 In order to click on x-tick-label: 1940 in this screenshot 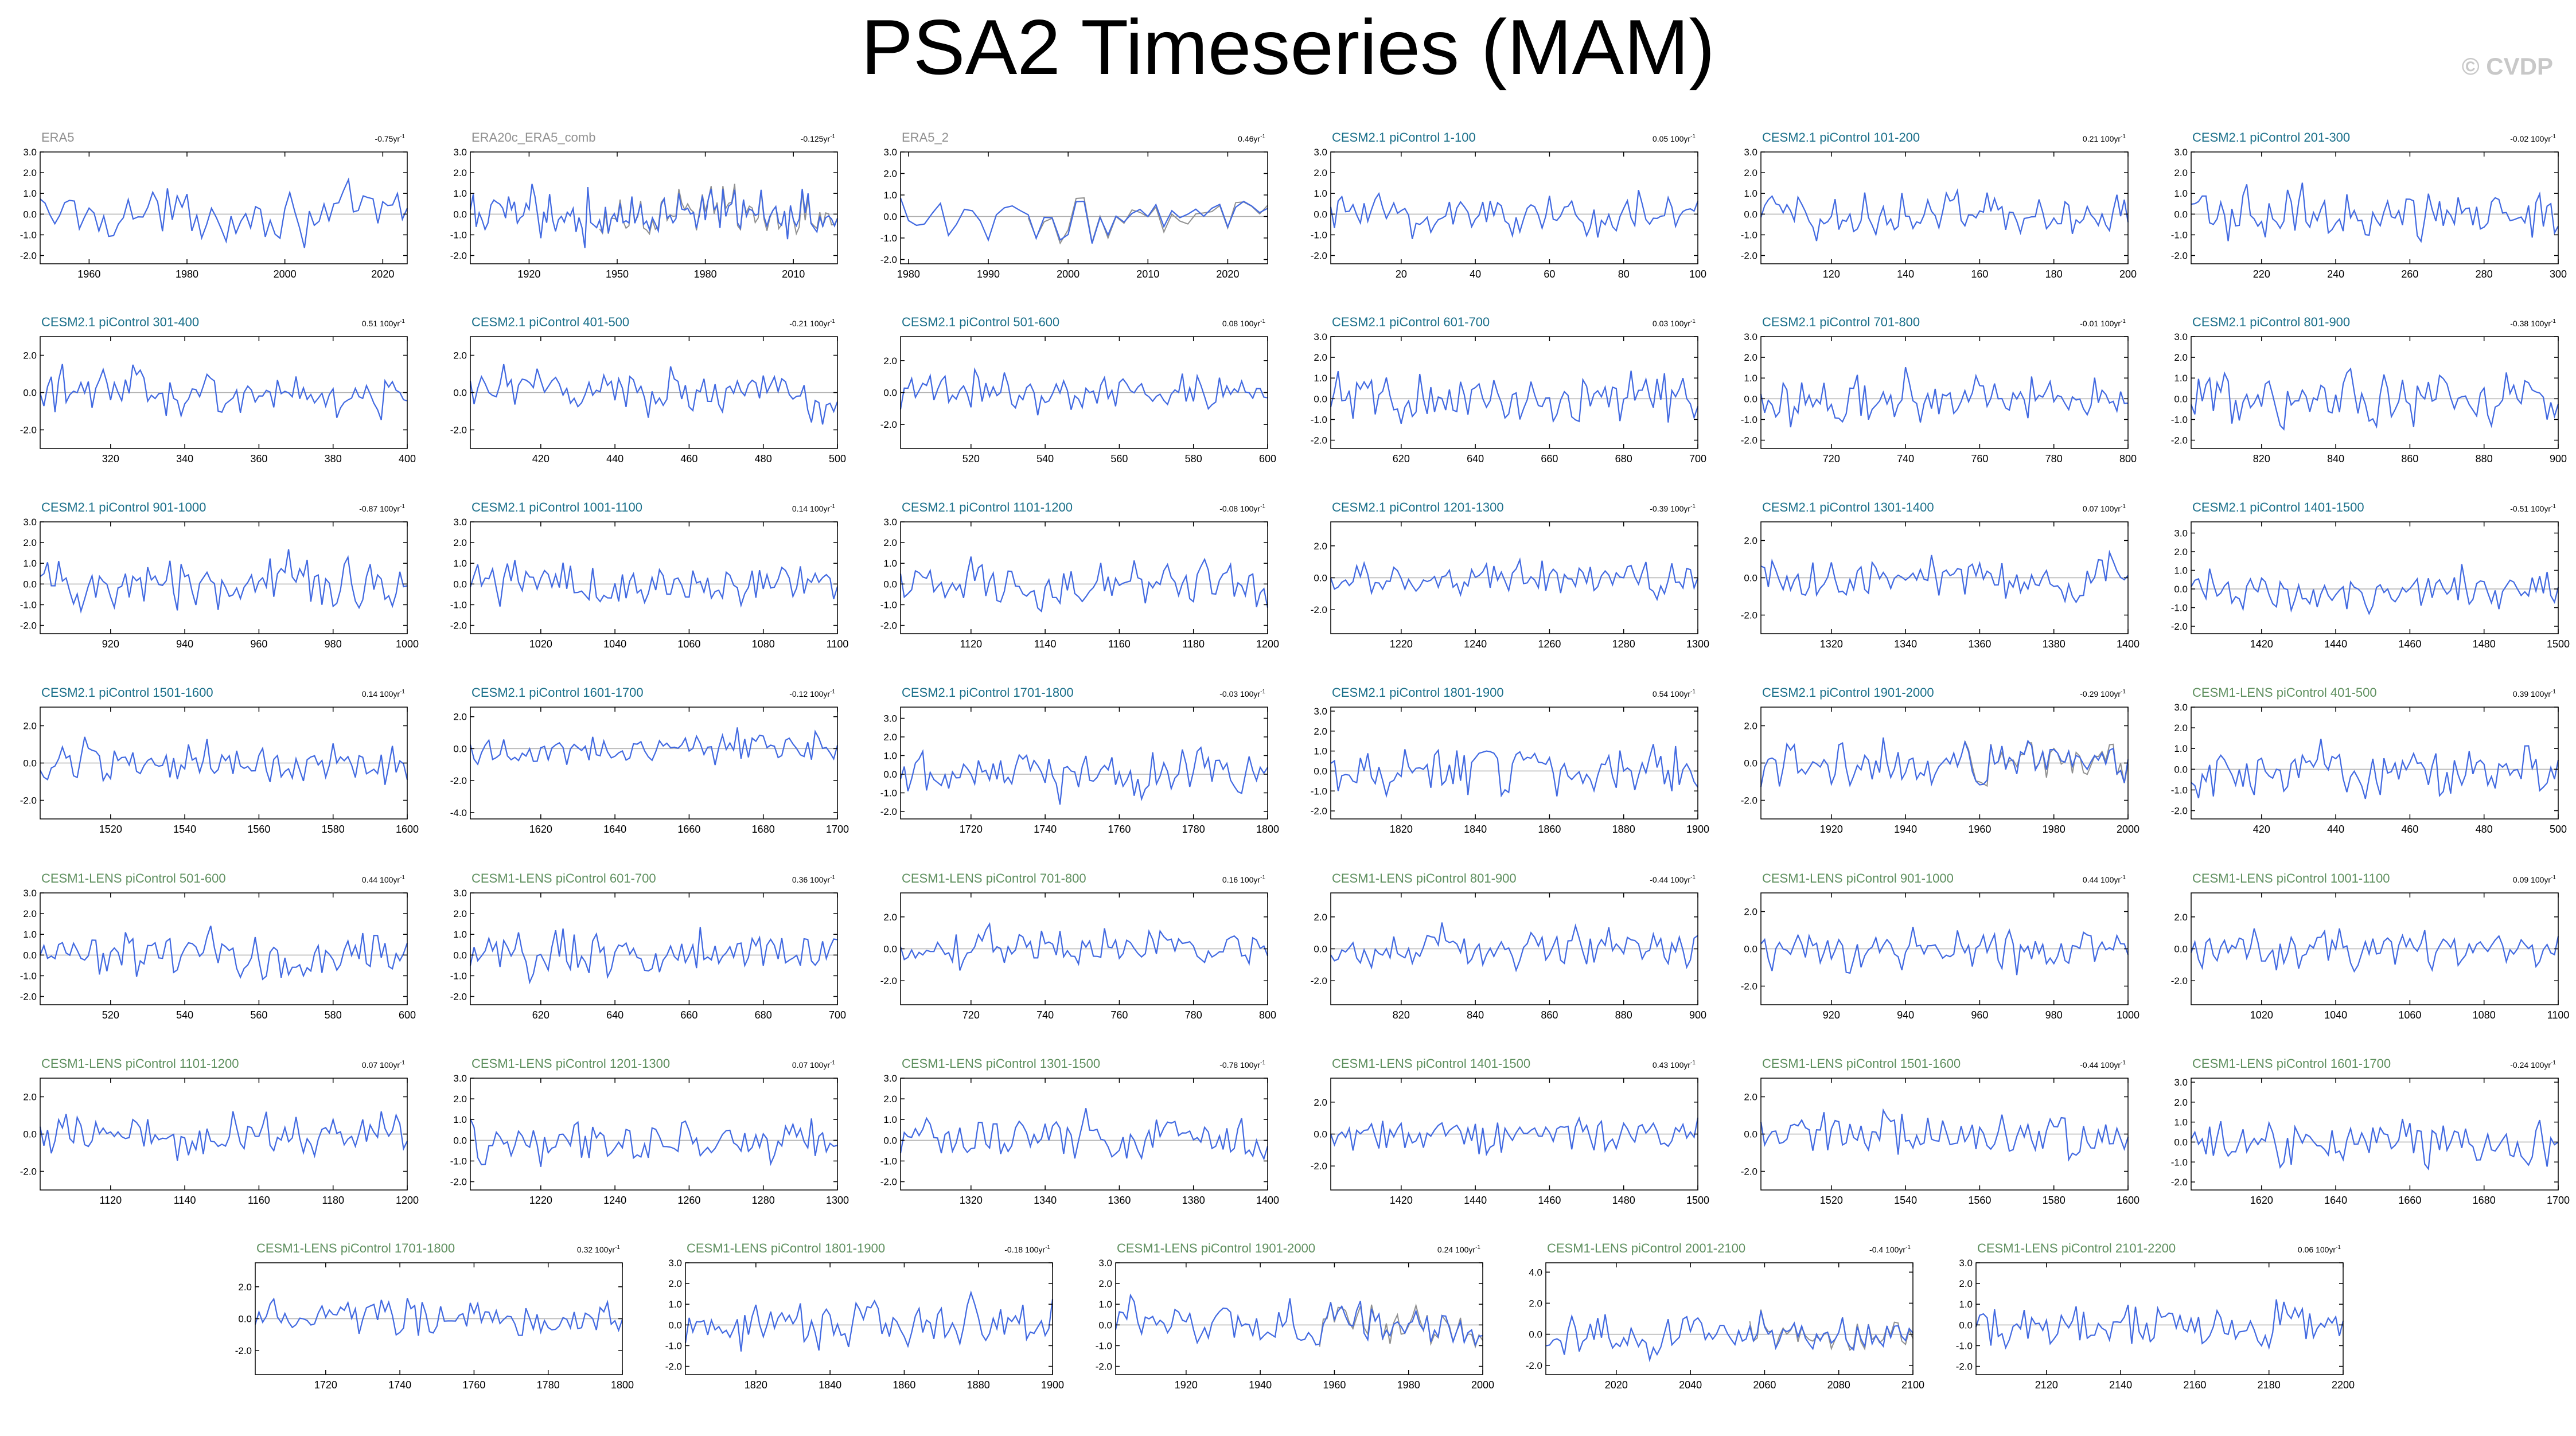, I will do `click(1260, 1385)`.